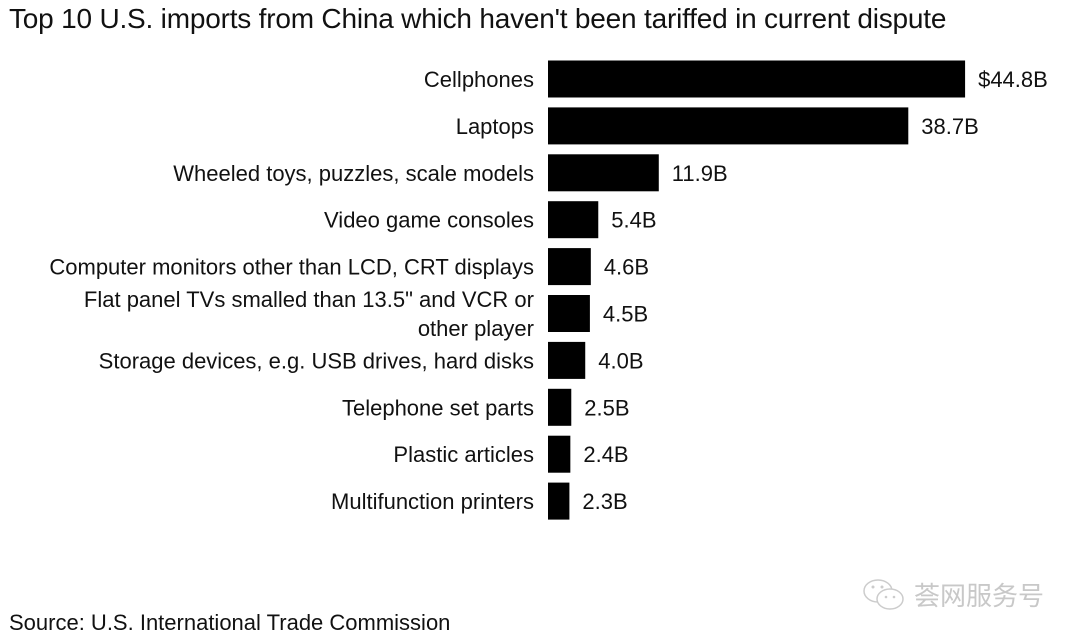 This screenshot has height=643, width=1080. I want to click on data-label: 11.9B, so click(700, 173).